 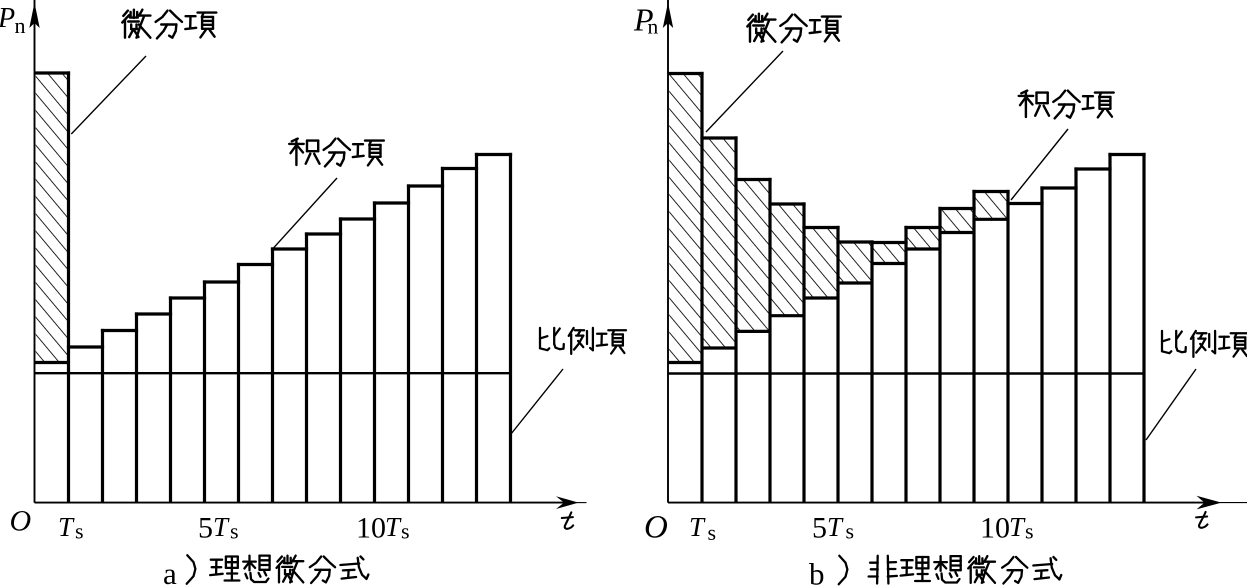 I want to click on svg-text: b, so click(x=817, y=572).